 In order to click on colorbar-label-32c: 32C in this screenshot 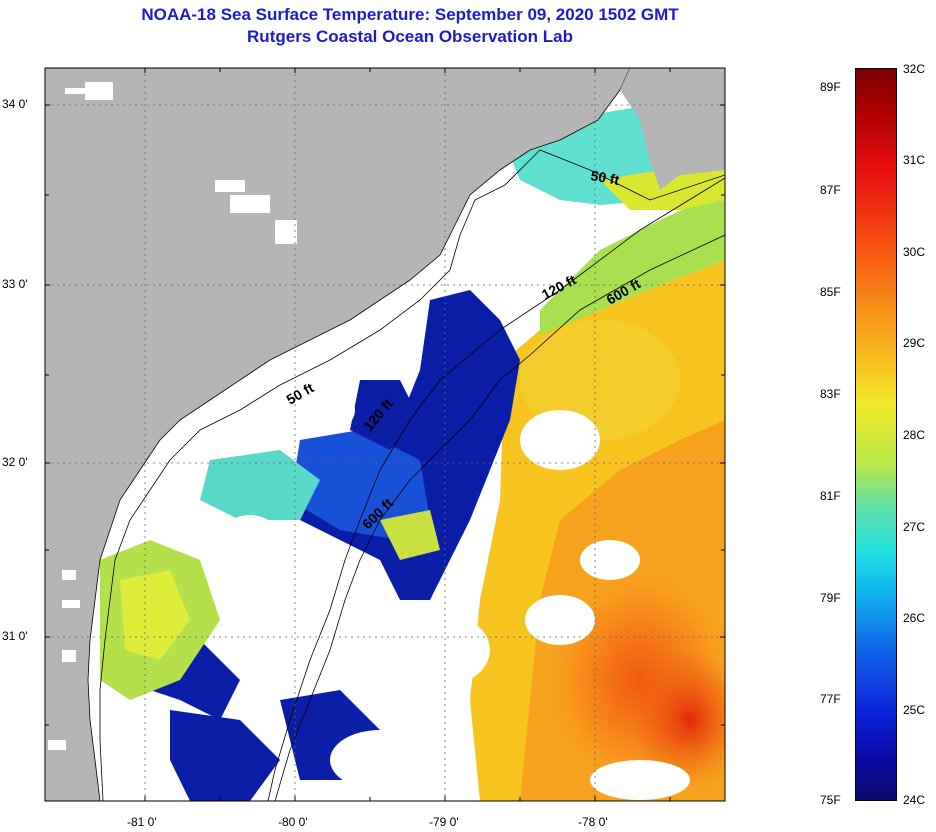, I will do `click(914, 69)`.